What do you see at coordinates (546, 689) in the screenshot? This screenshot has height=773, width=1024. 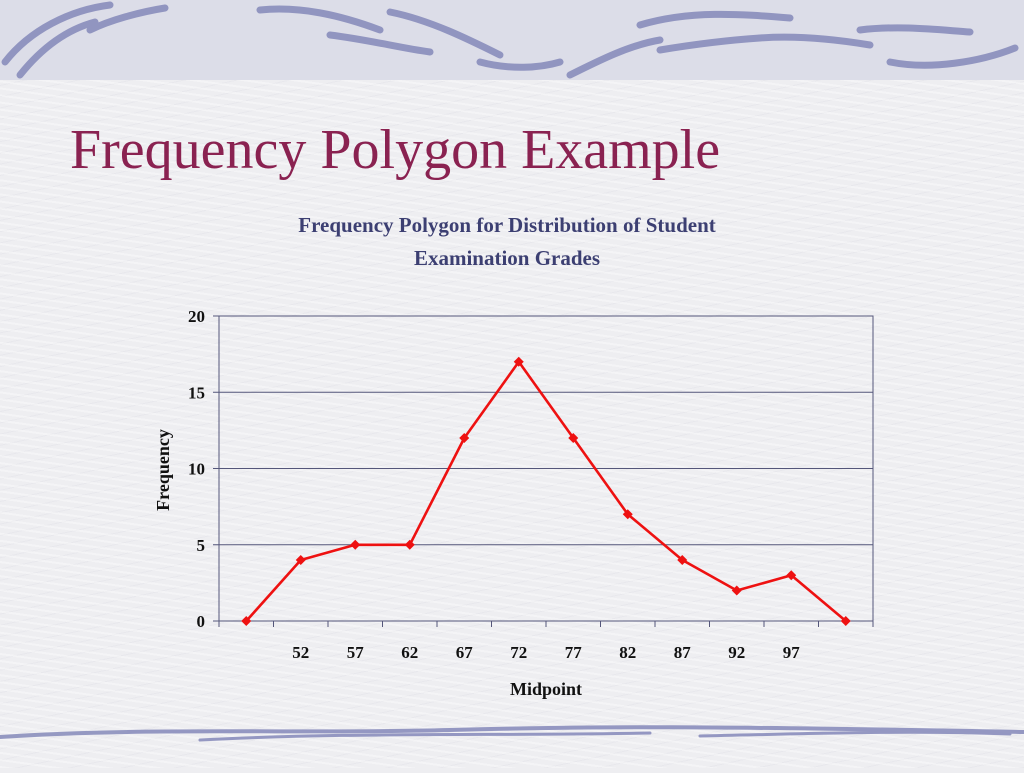 I see `x-axis-label: Midpoint` at bounding box center [546, 689].